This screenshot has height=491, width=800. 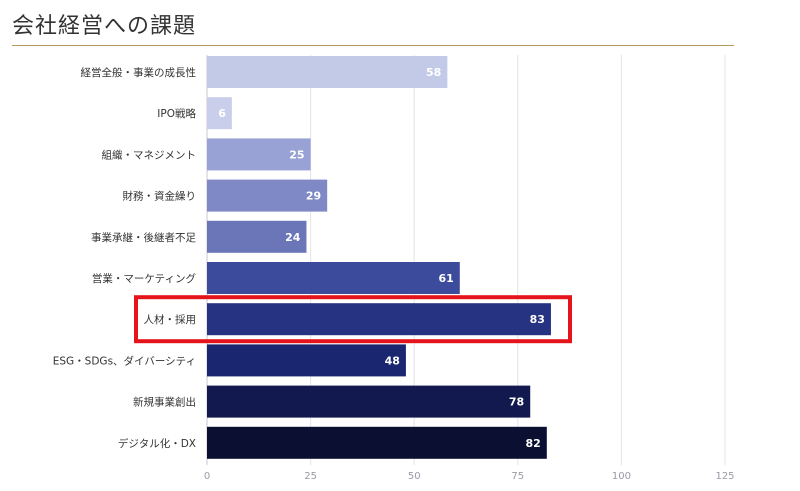 What do you see at coordinates (164, 402) in the screenshot?
I see `category-label: 新規事業創出` at bounding box center [164, 402].